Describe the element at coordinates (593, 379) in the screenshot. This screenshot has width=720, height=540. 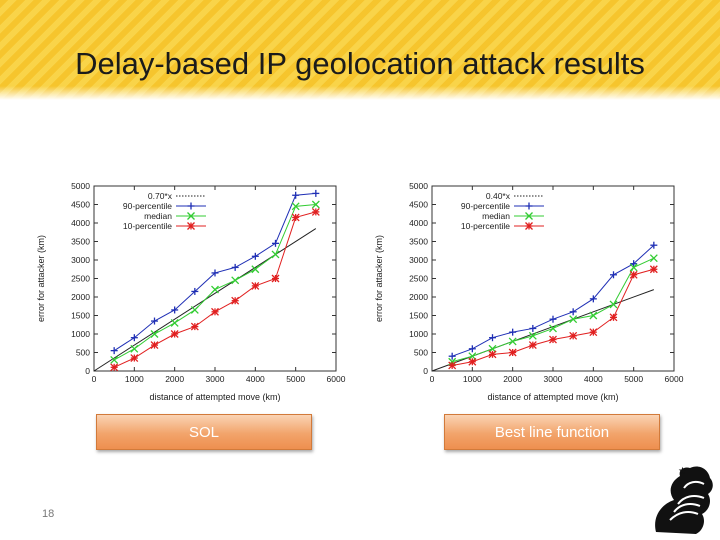
I see `x-tick-label: 4000` at that location.